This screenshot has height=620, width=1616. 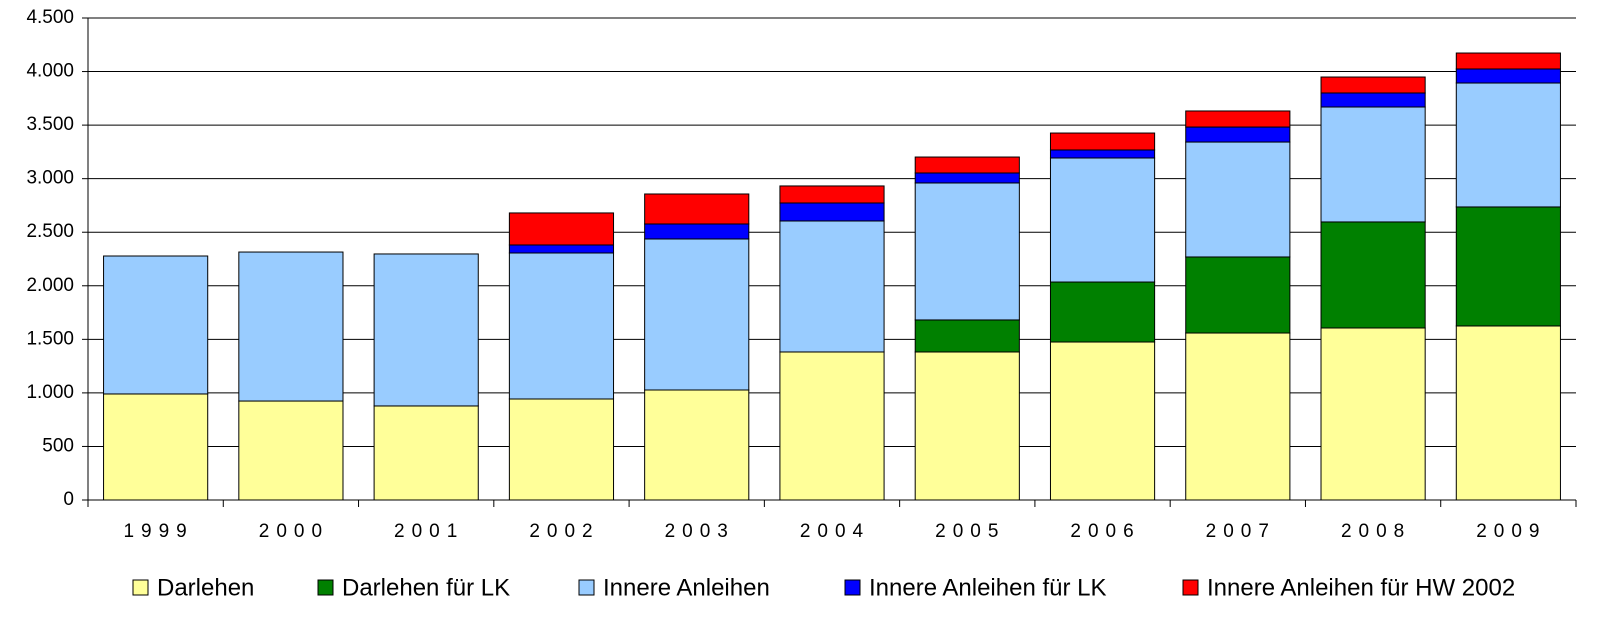 What do you see at coordinates (50, 178) in the screenshot?
I see `y-tick-label: 3.000` at bounding box center [50, 178].